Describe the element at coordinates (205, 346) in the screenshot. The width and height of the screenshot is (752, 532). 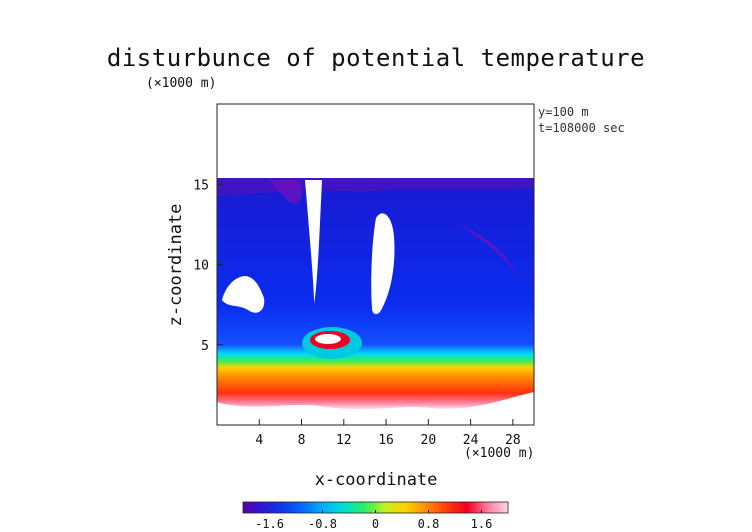
I see `y-tick-label: 5` at that location.